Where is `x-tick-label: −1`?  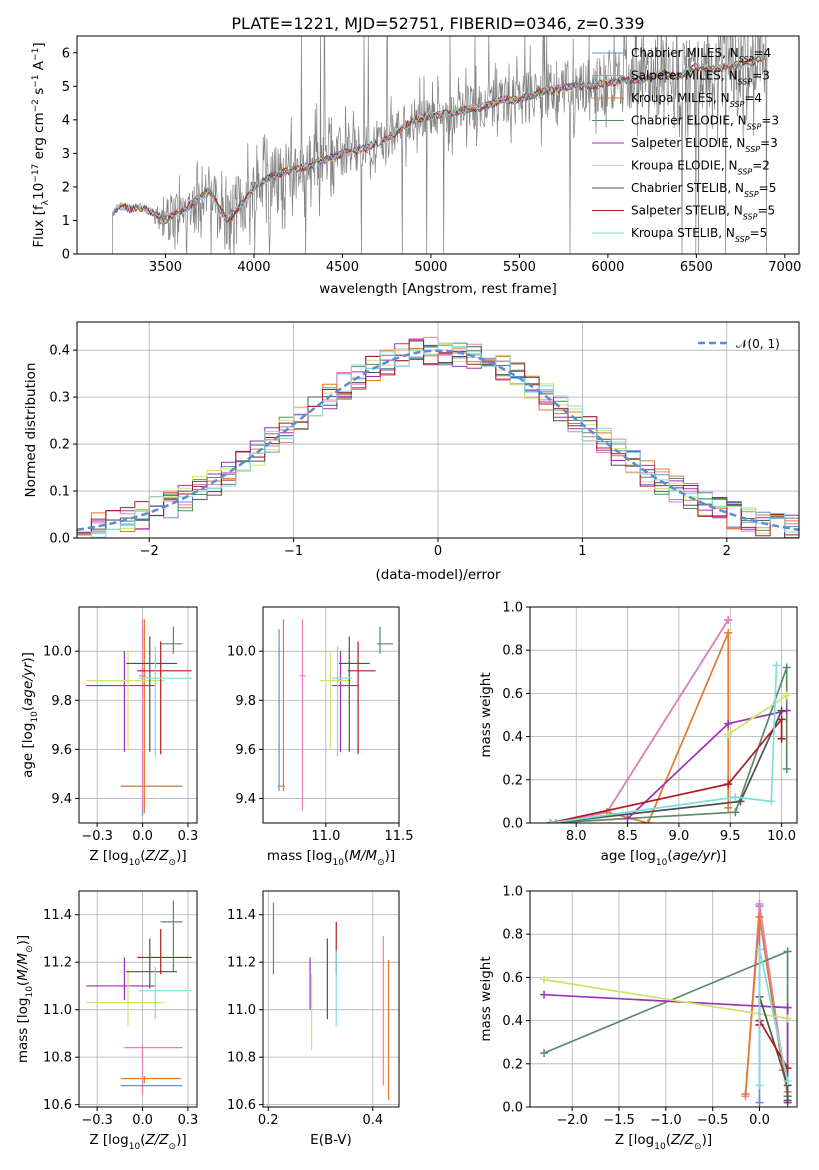
x-tick-label: −1 is located at coordinates (293, 551).